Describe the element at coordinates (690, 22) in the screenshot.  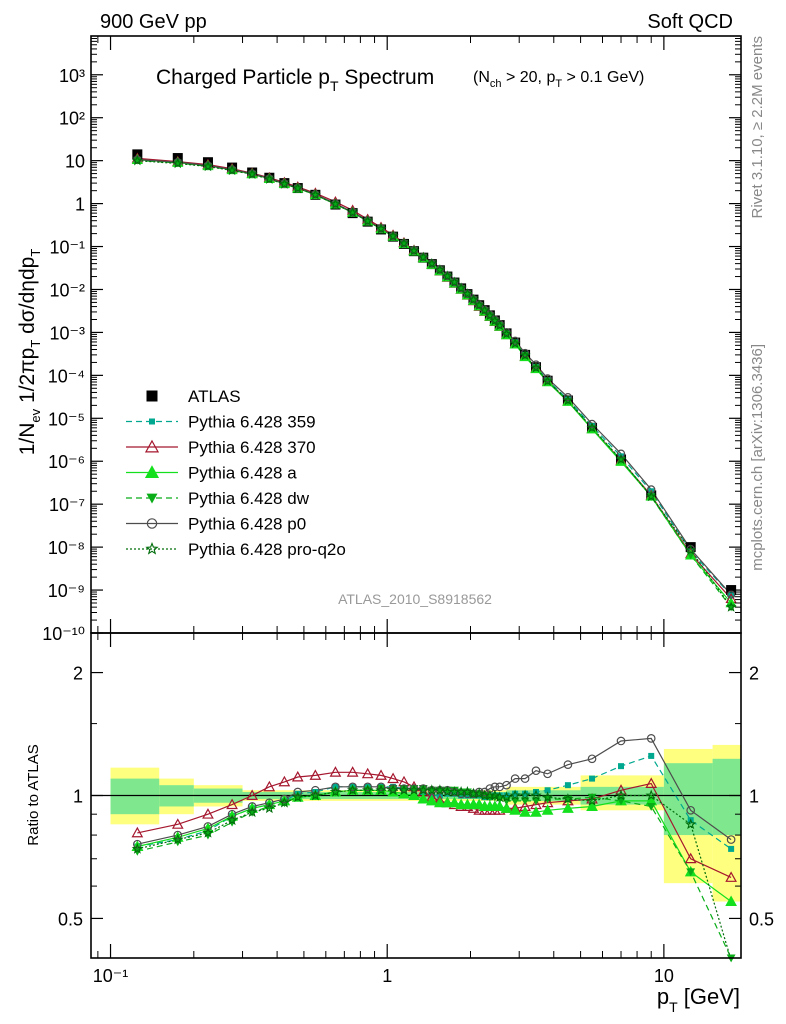
I see `header-right: Soft QCD` at that location.